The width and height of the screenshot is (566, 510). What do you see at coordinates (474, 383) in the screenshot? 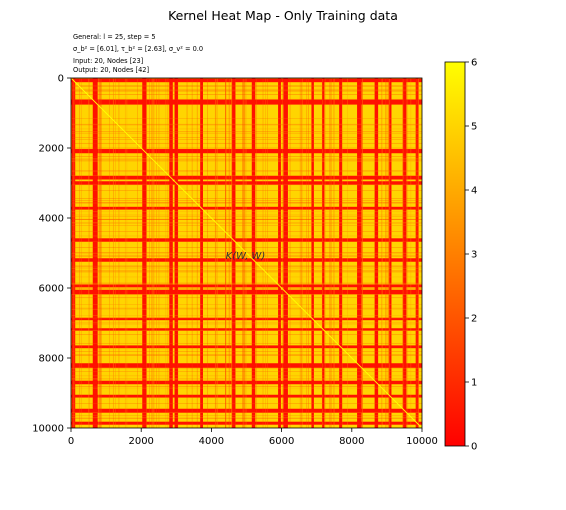
I see `colorbar-tick-label: 1` at bounding box center [474, 383].